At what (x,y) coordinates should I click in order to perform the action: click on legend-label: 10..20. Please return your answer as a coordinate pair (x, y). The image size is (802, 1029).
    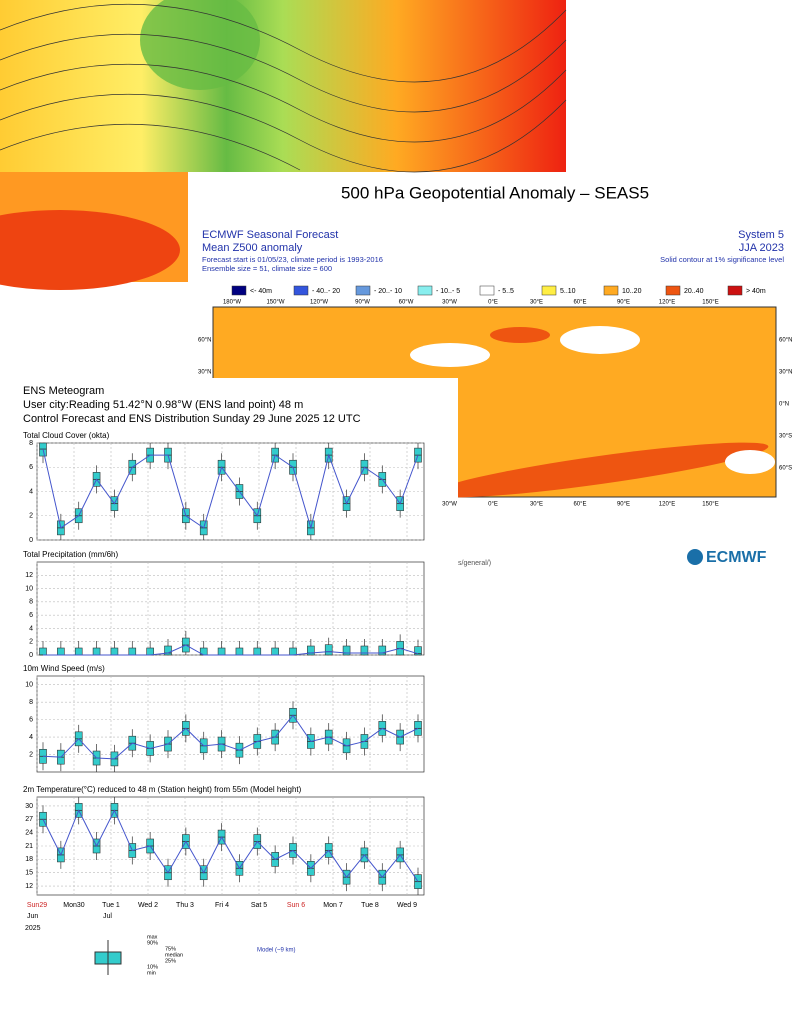
    Looking at the image, I should click on (632, 291).